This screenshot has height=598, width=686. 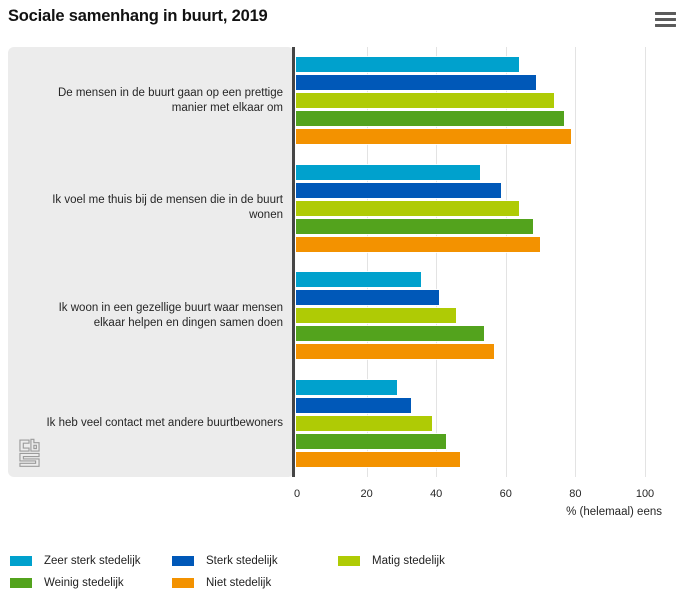 I want to click on x-axis-label: % (helemaal) eens, so click(x=614, y=512).